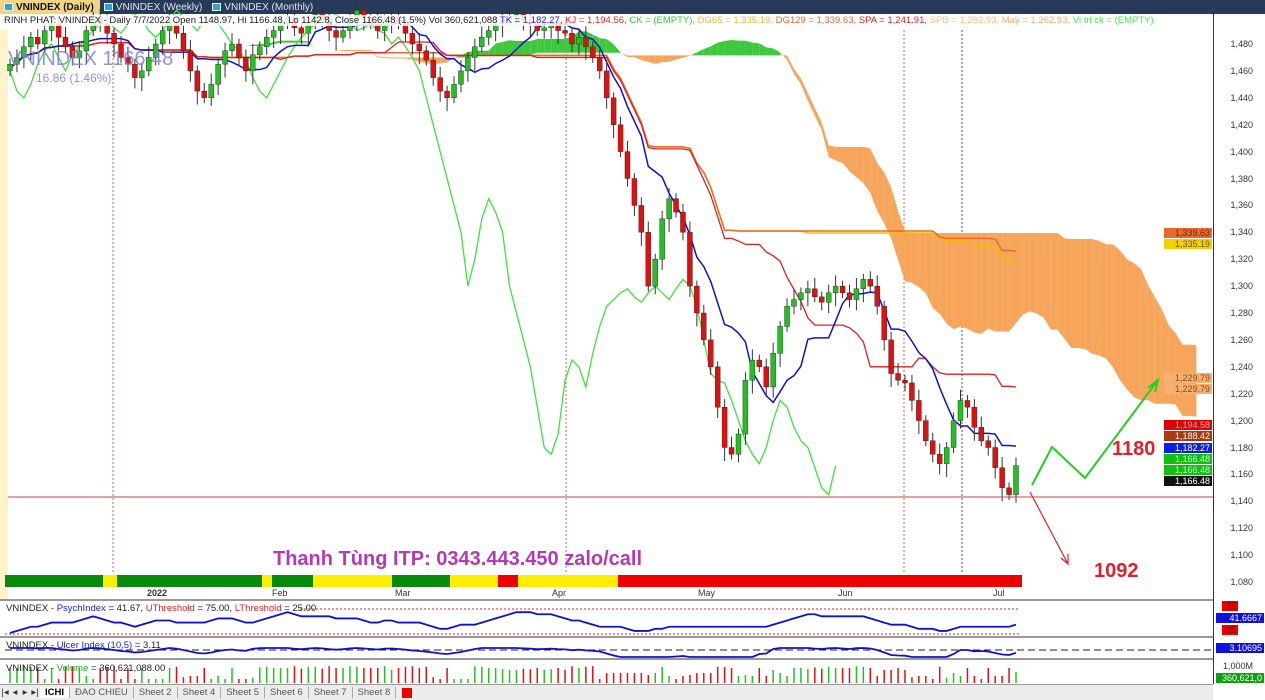 Image resolution: width=1265 pixels, height=700 pixels. Describe the element at coordinates (513, 652) in the screenshot. I see `ulcer-line` at that location.